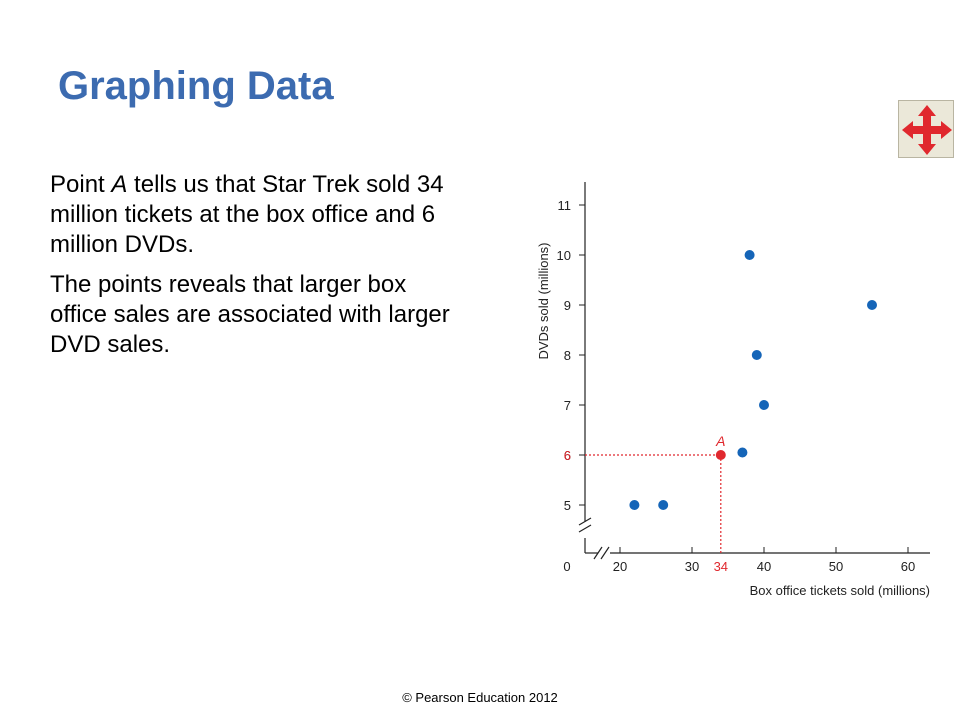  What do you see at coordinates (567, 355) in the screenshot?
I see `y-tick-label: 8` at bounding box center [567, 355].